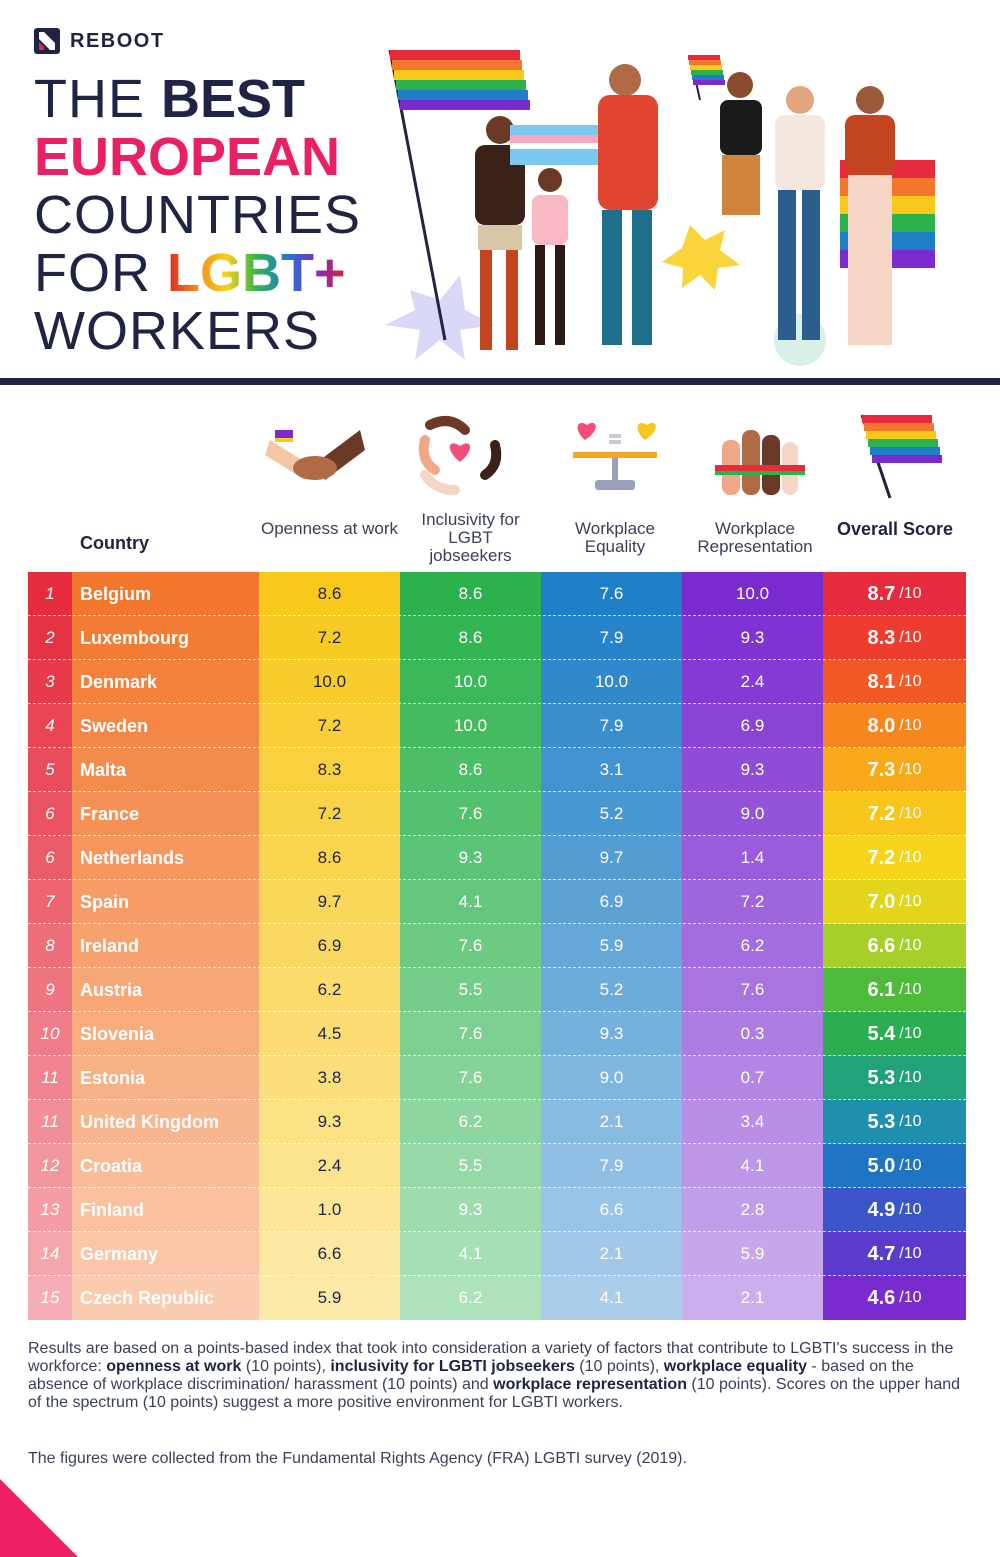 The height and width of the screenshot is (1557, 1000). Describe the element at coordinates (315, 455) in the screenshot. I see `handshake-icon` at that location.